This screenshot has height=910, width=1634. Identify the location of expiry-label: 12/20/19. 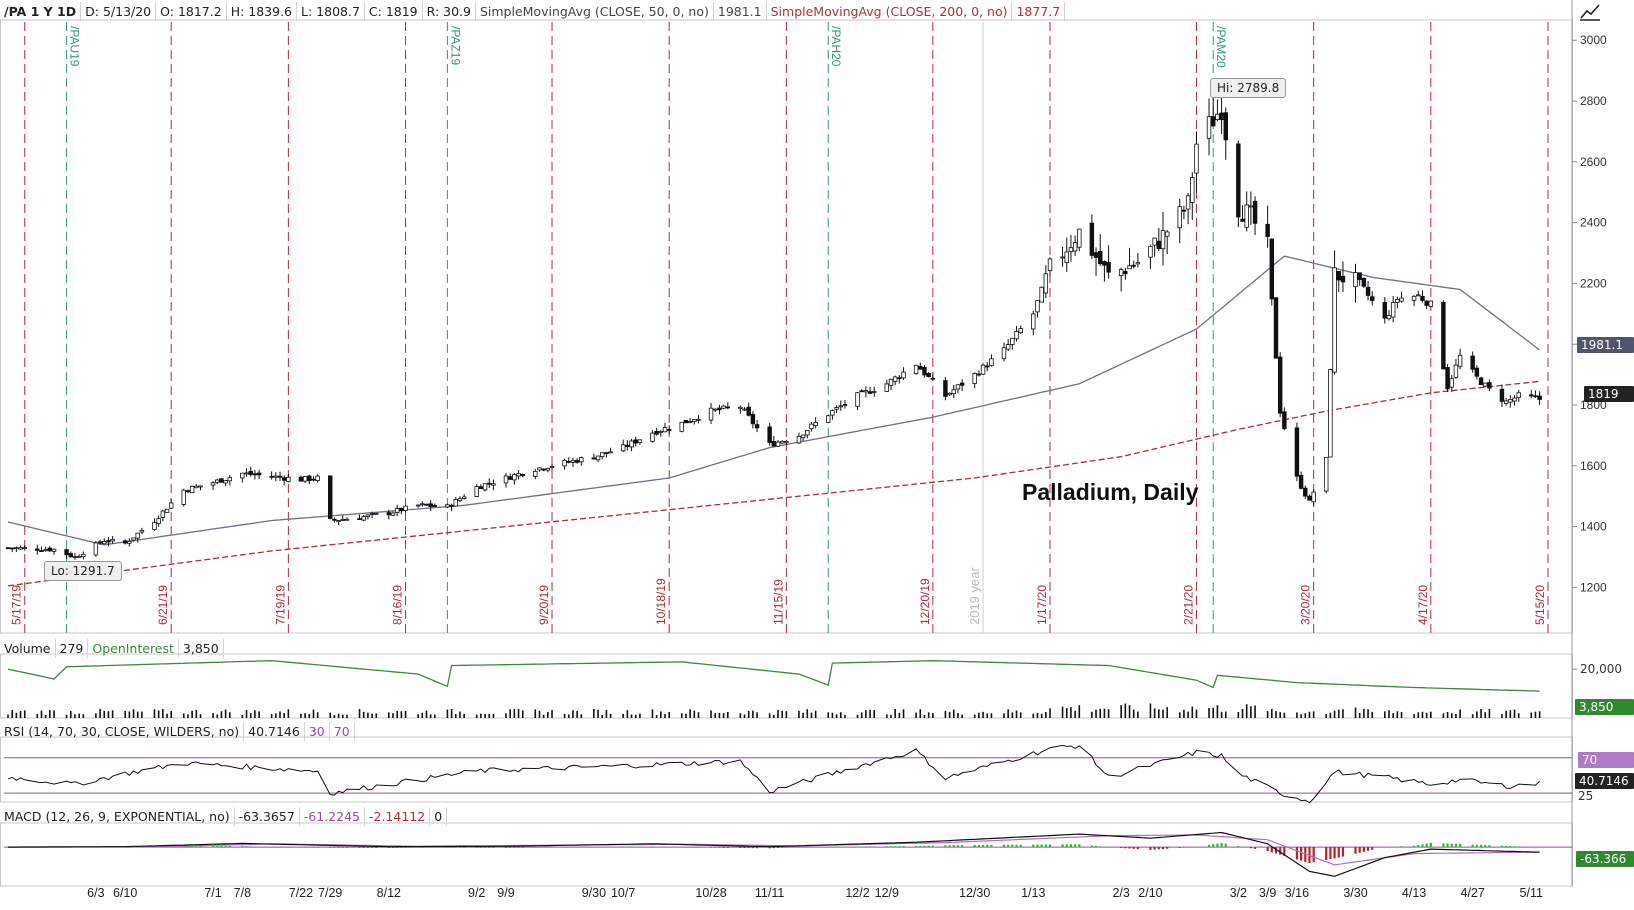
(925, 601).